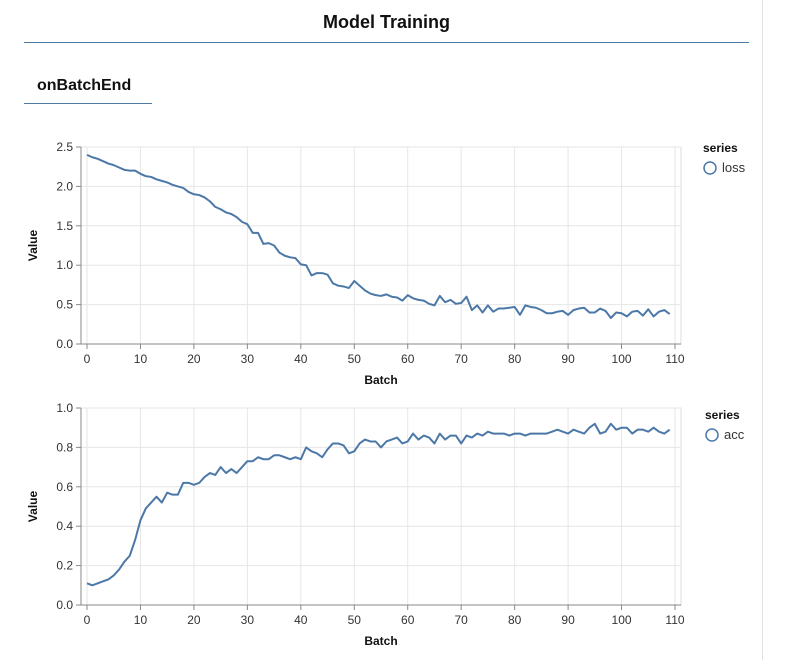 This screenshot has height=660, width=809. I want to click on y-tick-label: 0.4, so click(64, 526).